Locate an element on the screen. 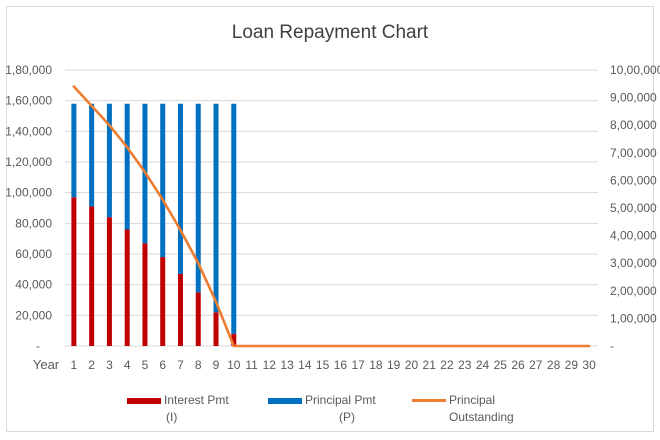  y-left-tick-label: 1,60,000 is located at coordinates (28, 101).